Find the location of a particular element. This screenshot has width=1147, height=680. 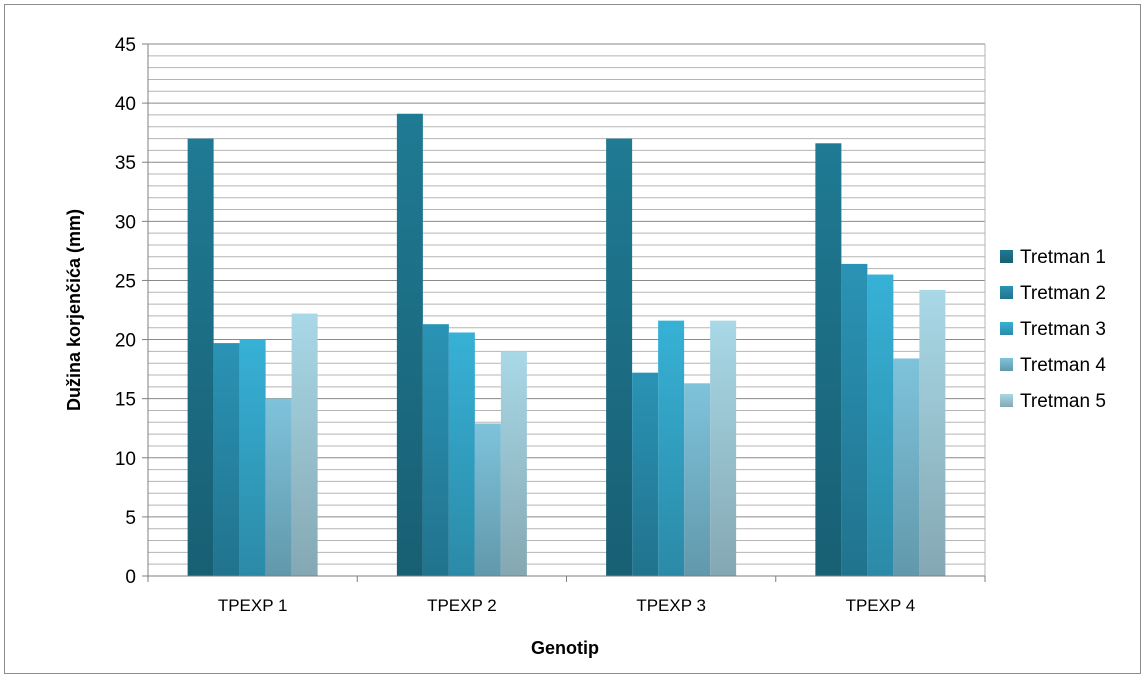

y-tick-label: 20 is located at coordinates (125, 341).